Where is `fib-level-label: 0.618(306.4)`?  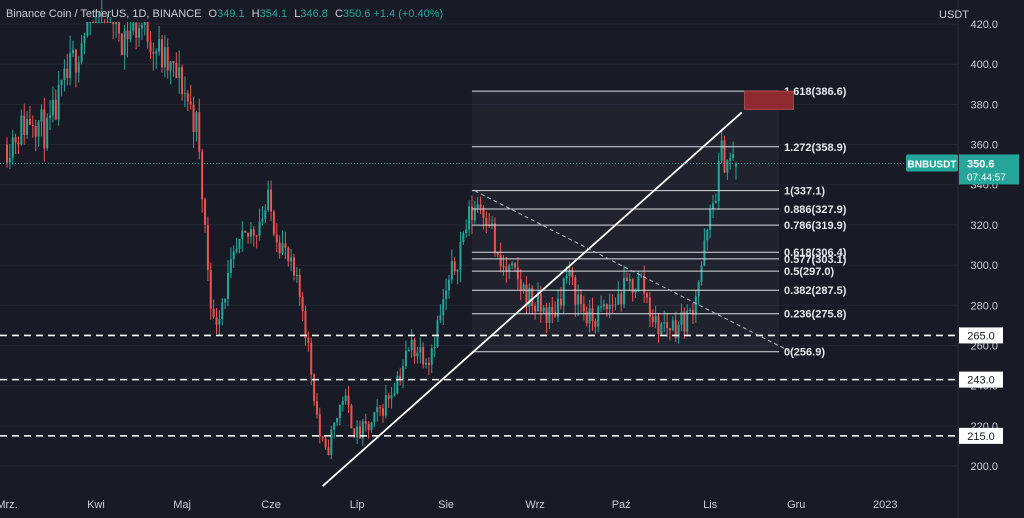
fib-level-label: 0.618(306.4) is located at coordinates (815, 253).